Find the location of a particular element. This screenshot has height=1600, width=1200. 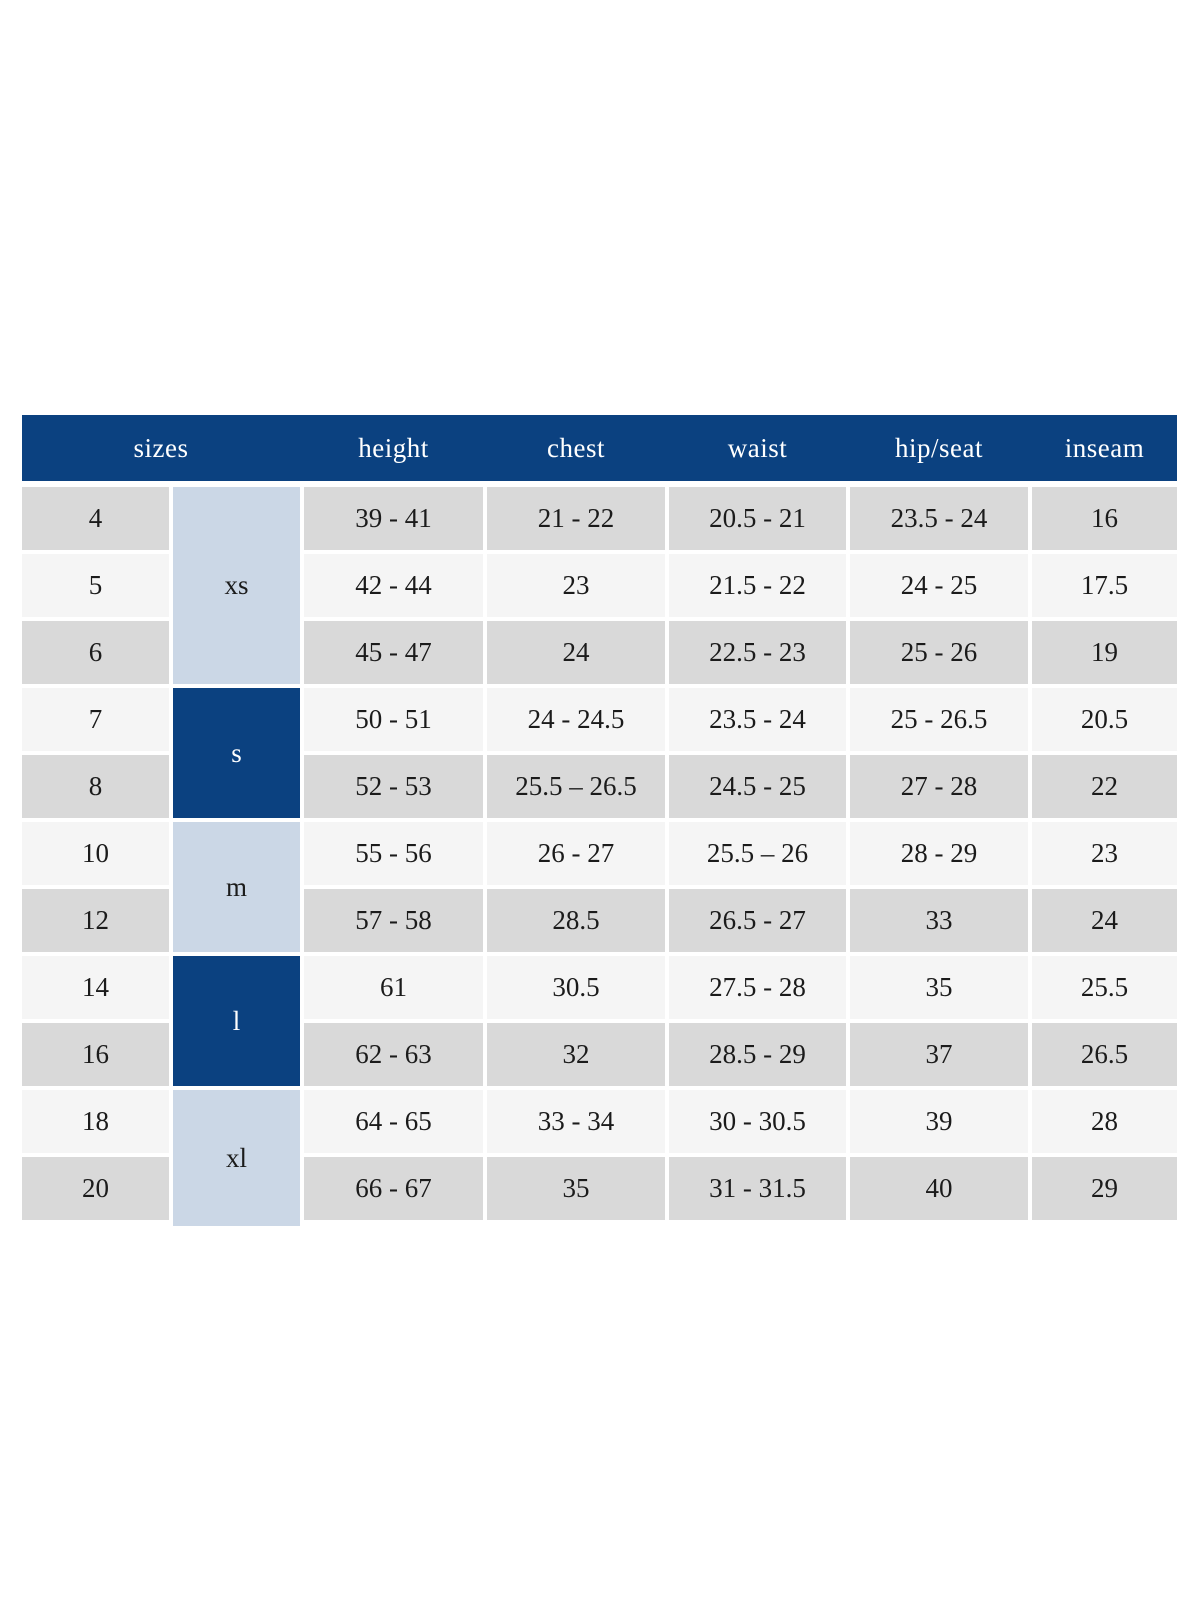

waist-cell: 26.5 - 27 is located at coordinates (757, 920).